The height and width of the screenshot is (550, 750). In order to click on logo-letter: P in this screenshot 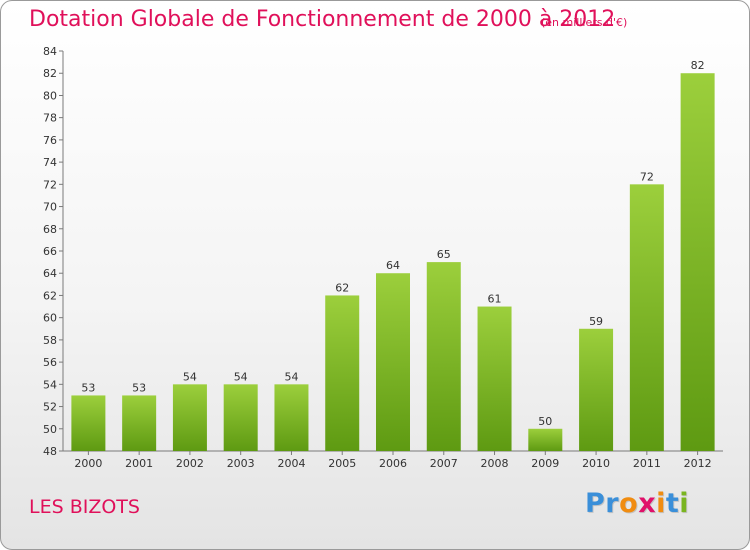, I will do `click(595, 503)`.